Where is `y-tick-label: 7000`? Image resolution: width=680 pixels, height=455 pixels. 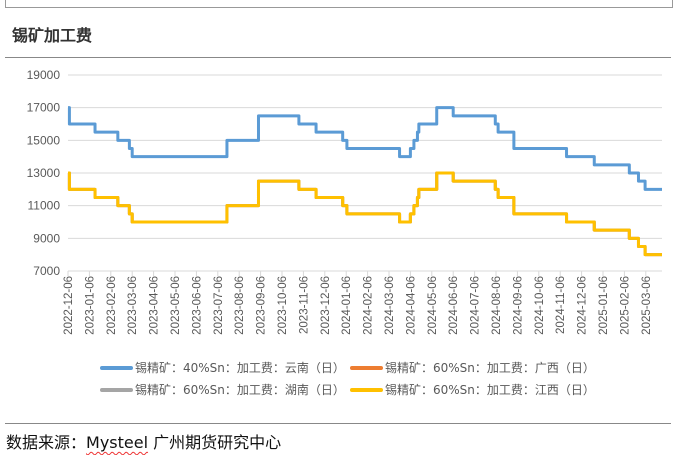
y-tick-label: 7000 is located at coordinates (46, 271).